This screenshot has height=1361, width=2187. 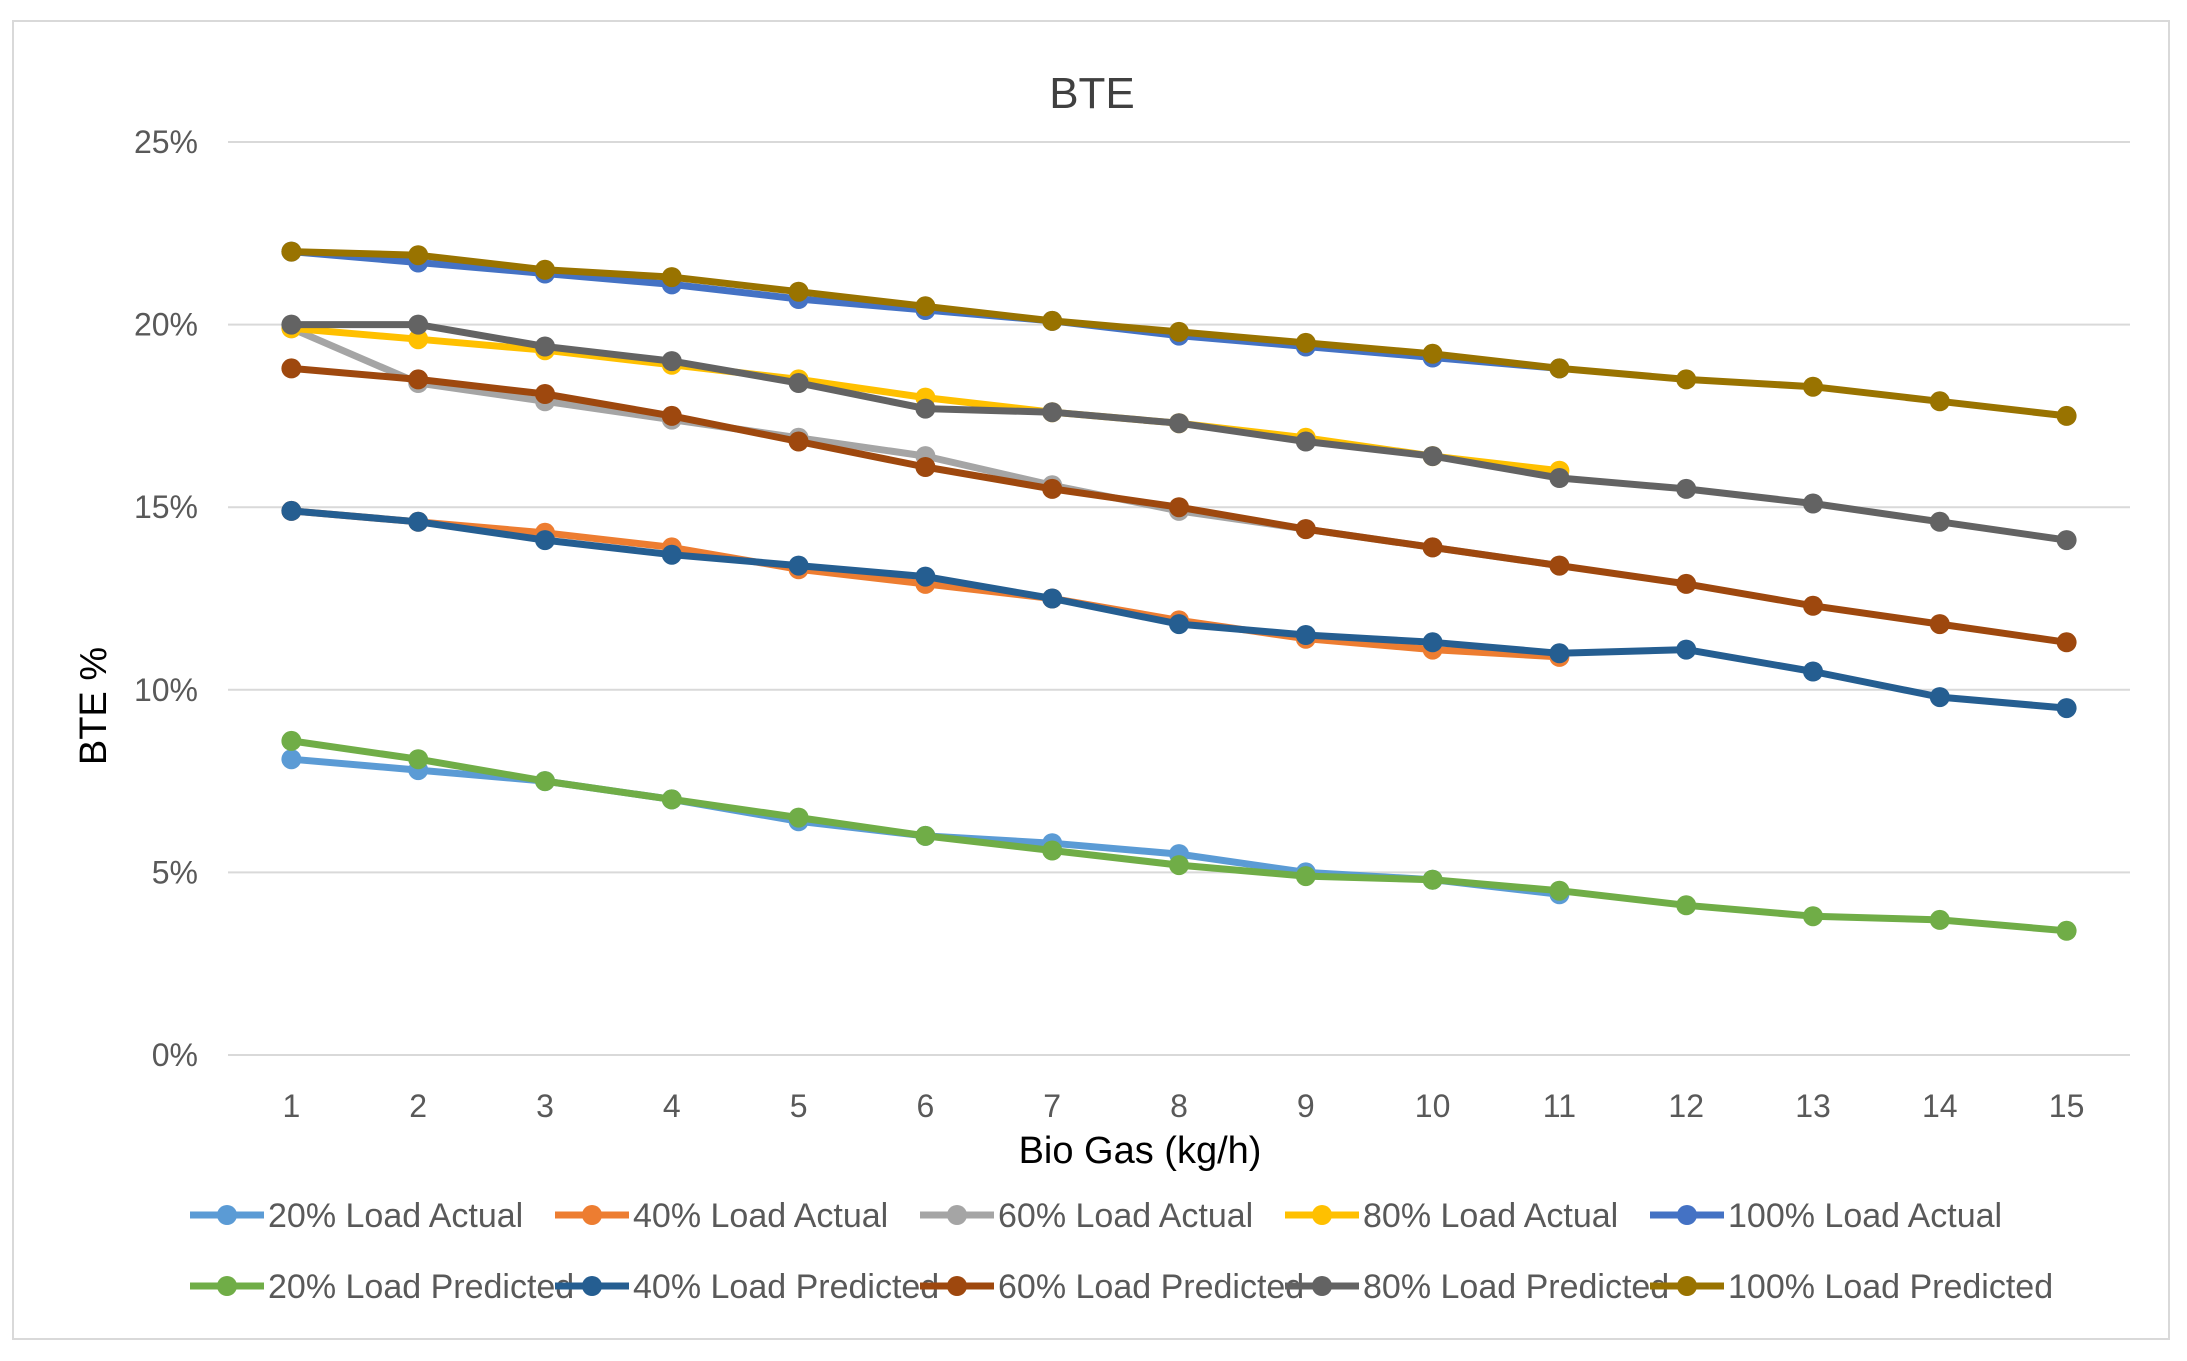 I want to click on series-line, so click(x=1179, y=609).